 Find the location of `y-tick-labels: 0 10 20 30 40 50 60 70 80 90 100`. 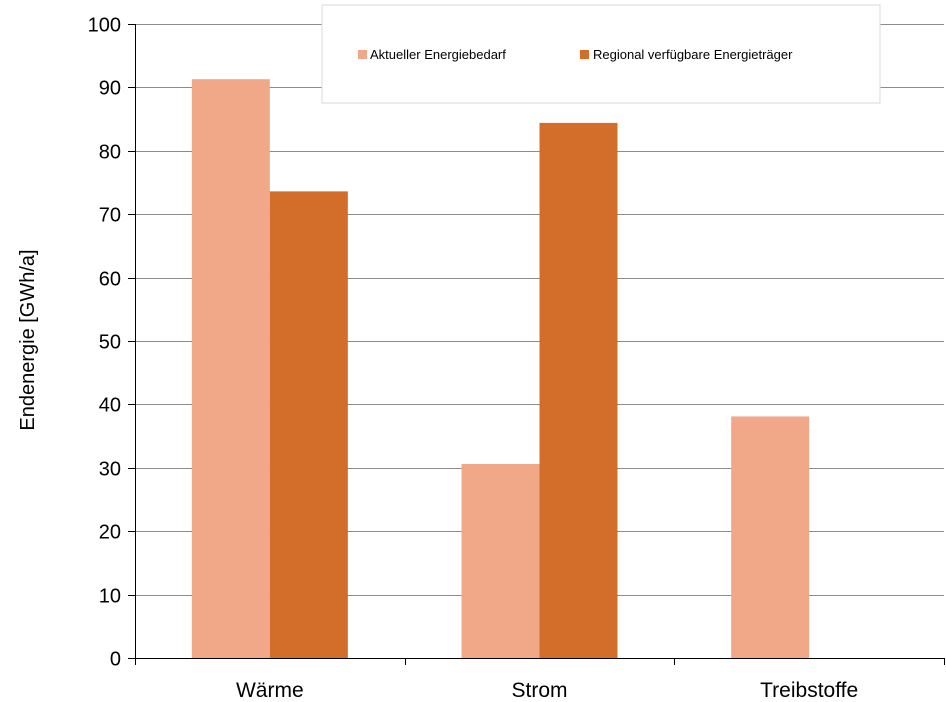

y-tick-labels: 0 10 20 30 40 50 60 70 80 90 100 is located at coordinates (104, 343).